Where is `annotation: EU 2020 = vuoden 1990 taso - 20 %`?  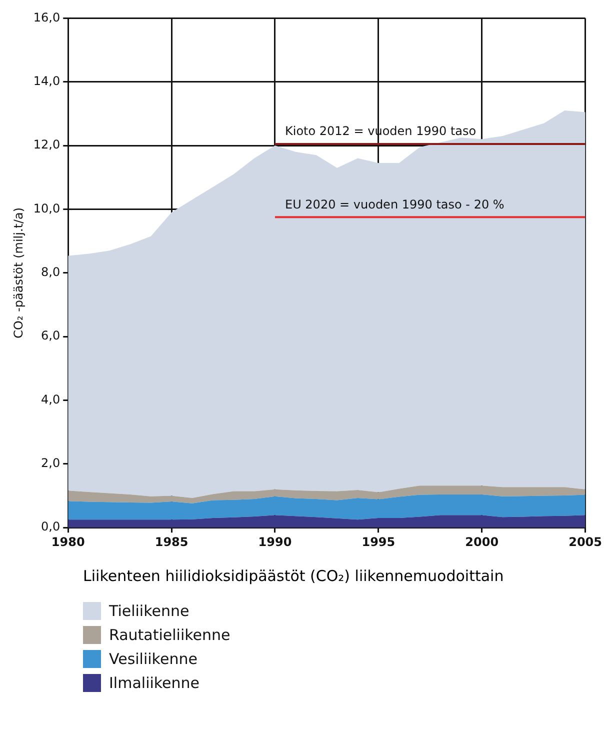
annotation: EU 2020 = vuoden 1990 taso - 20 % is located at coordinates (394, 204).